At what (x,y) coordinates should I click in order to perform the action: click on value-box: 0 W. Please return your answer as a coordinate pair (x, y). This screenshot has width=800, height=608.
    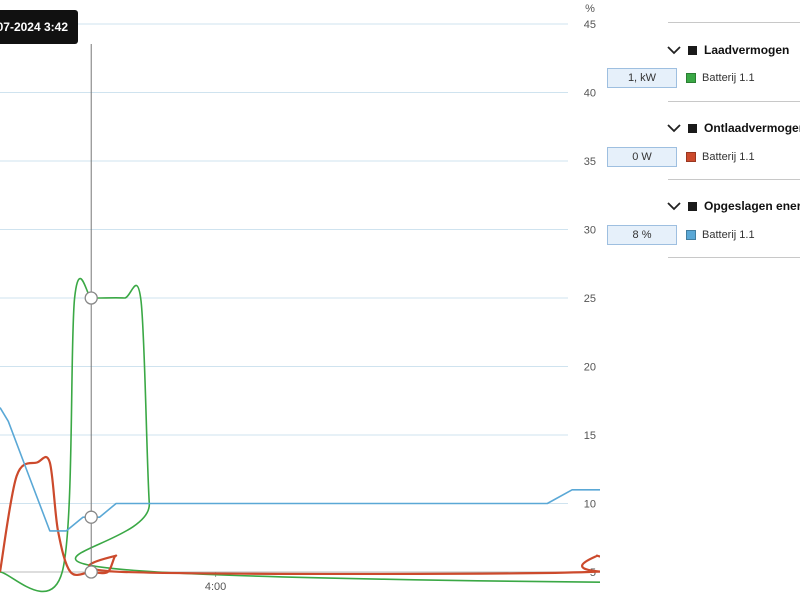
    Looking at the image, I should click on (642, 157).